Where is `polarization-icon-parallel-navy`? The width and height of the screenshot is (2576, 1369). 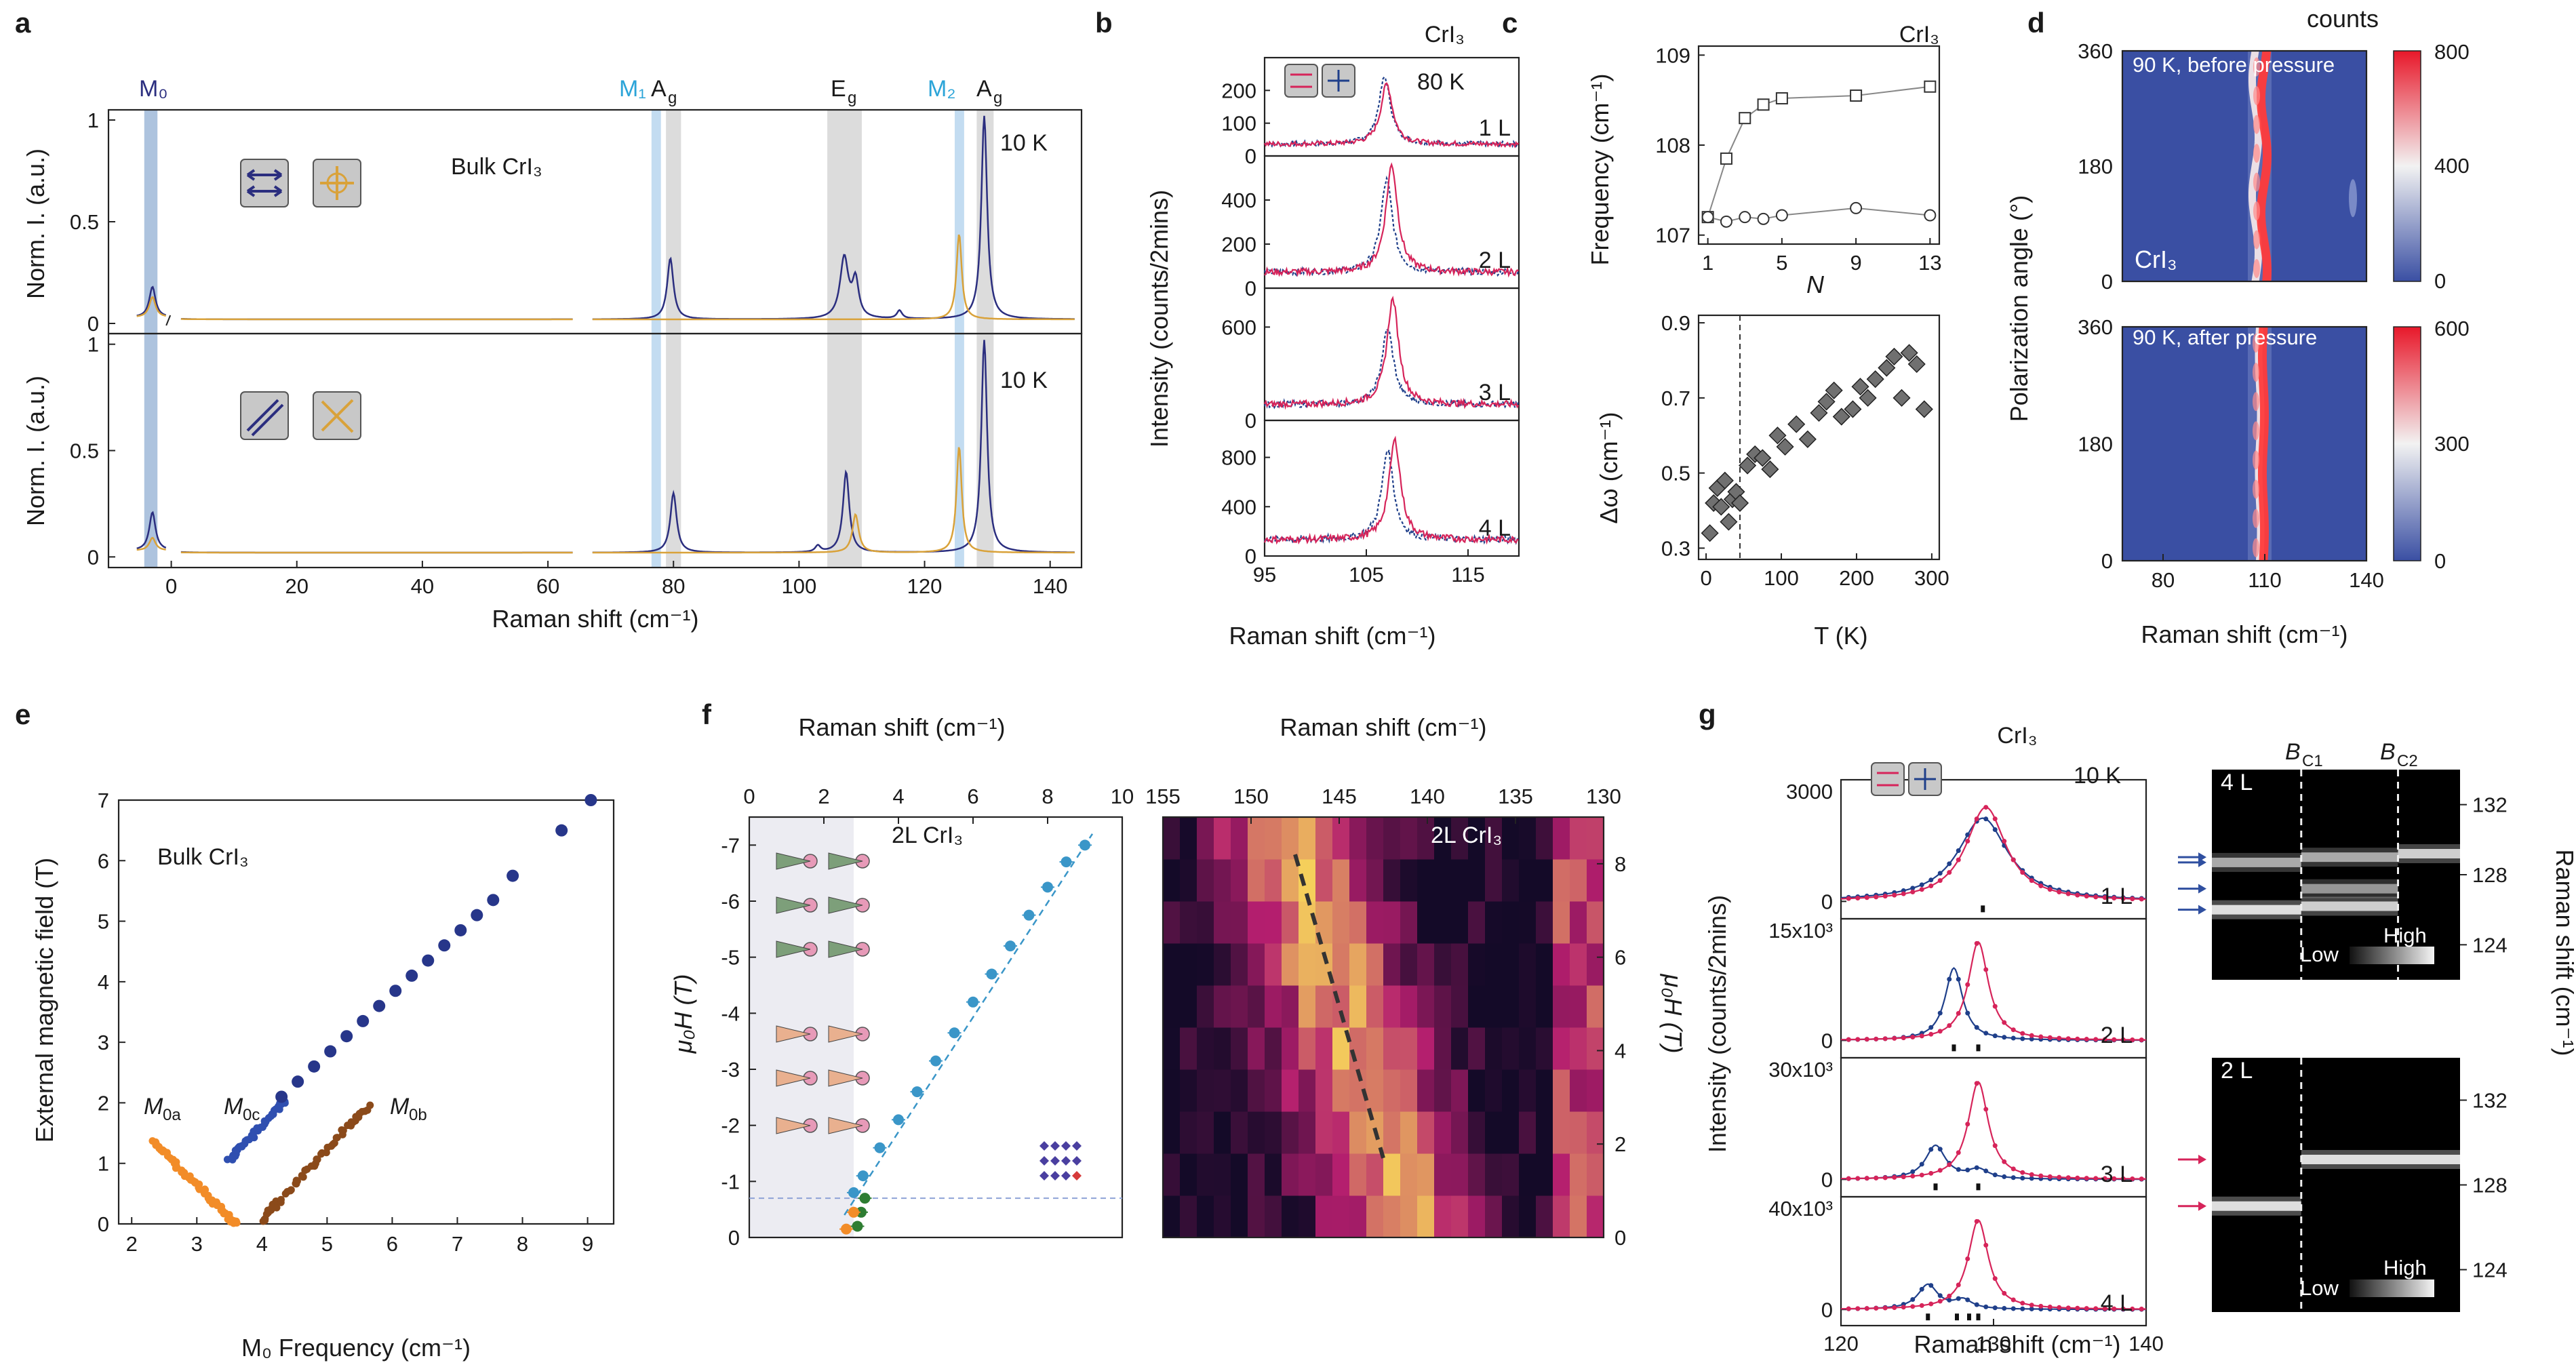 polarization-icon-parallel-navy is located at coordinates (264, 183).